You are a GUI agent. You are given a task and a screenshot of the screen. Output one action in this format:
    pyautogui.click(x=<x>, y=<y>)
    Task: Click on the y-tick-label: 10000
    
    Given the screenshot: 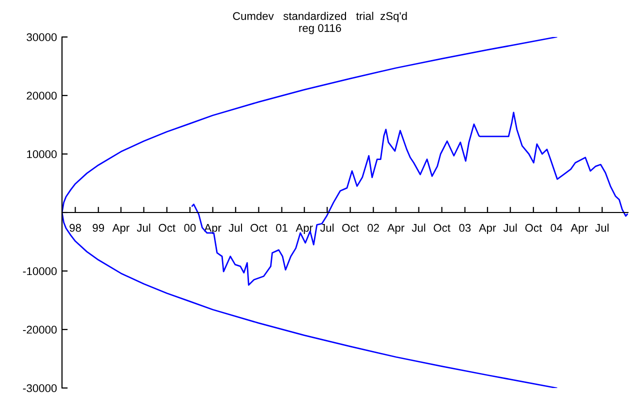 What is the action you would take?
    pyautogui.click(x=42, y=154)
    